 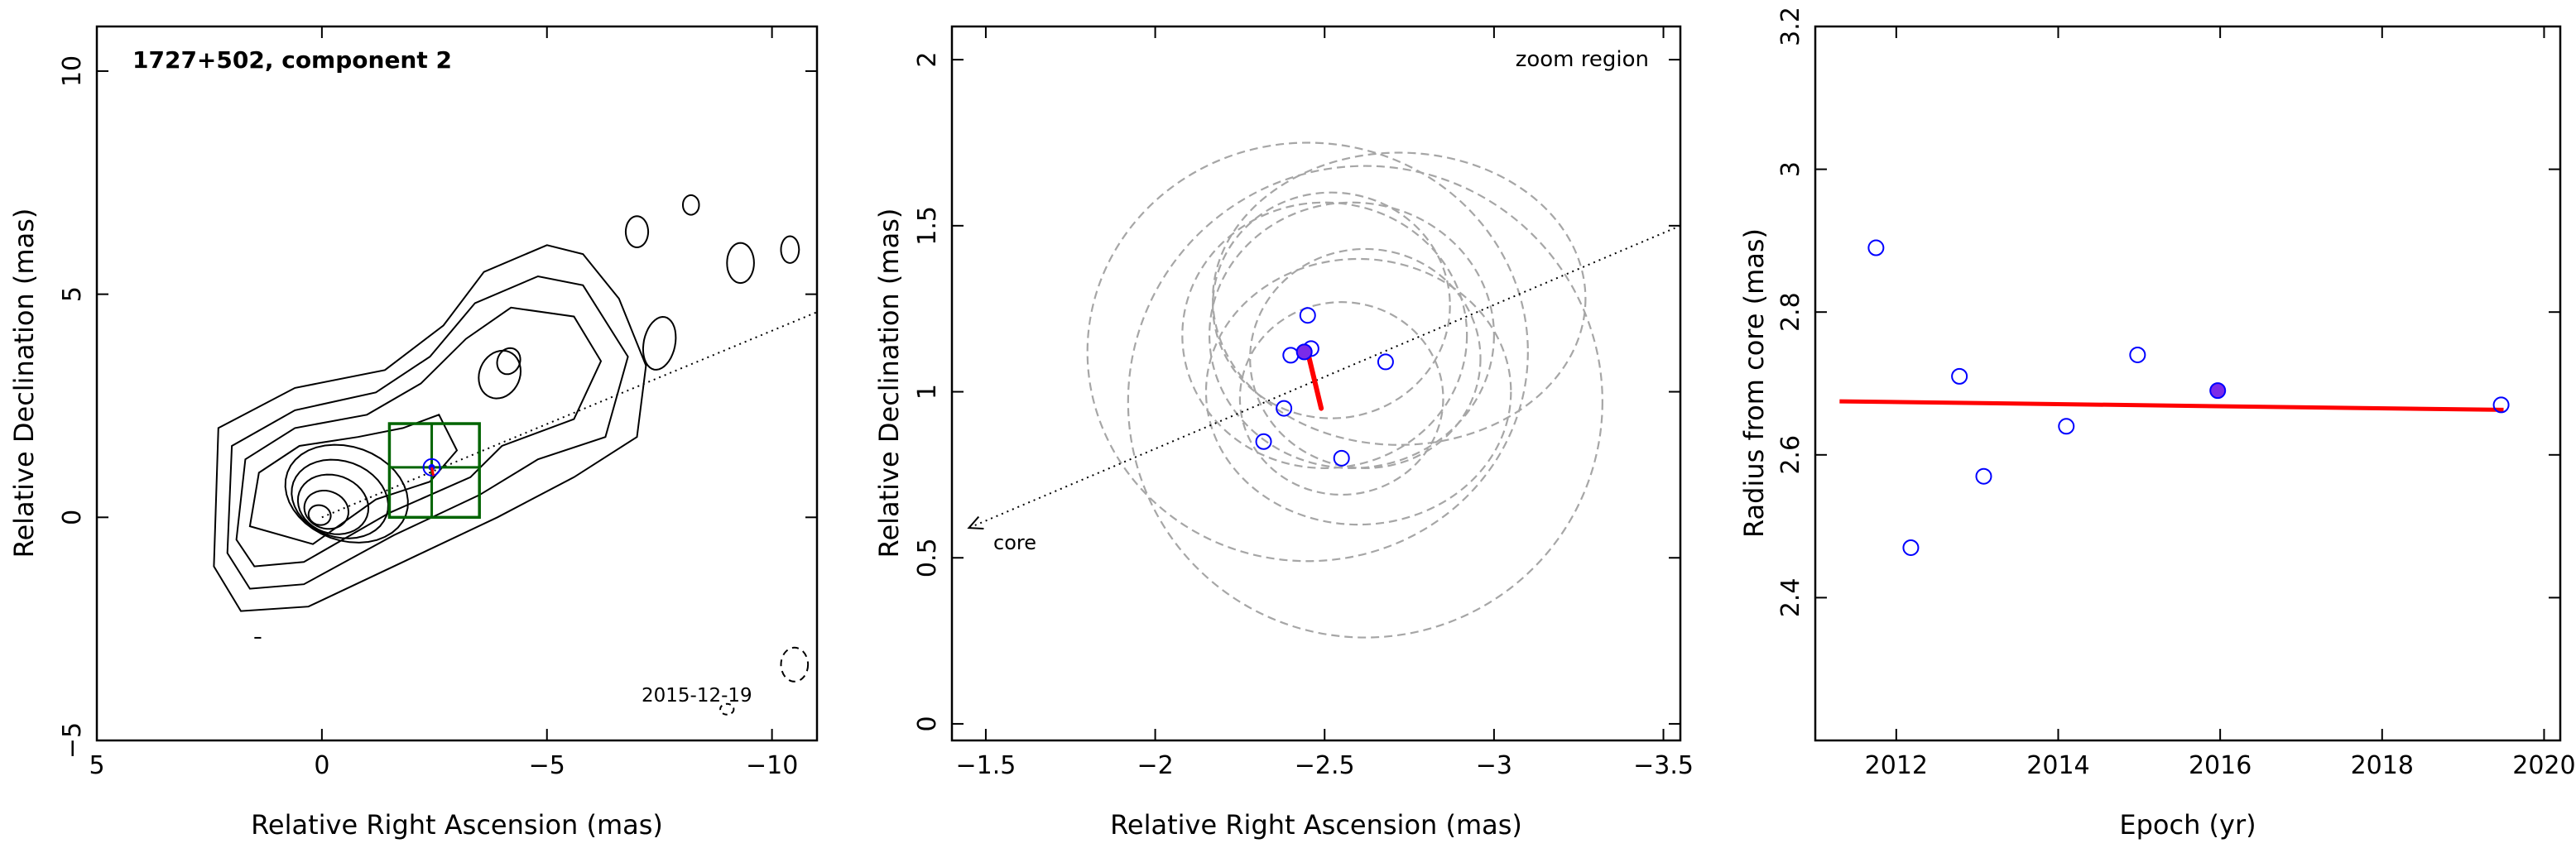 I want to click on motion-vector, so click(x=1314, y=380).